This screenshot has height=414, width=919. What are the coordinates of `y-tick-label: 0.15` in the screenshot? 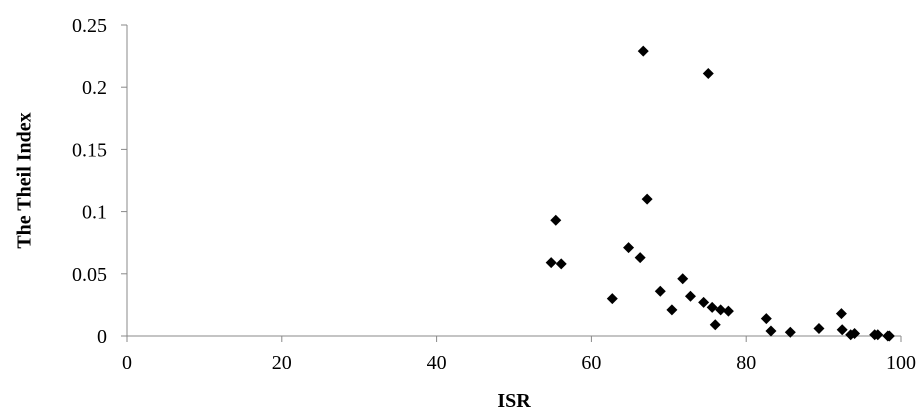 It's located at (89, 150).